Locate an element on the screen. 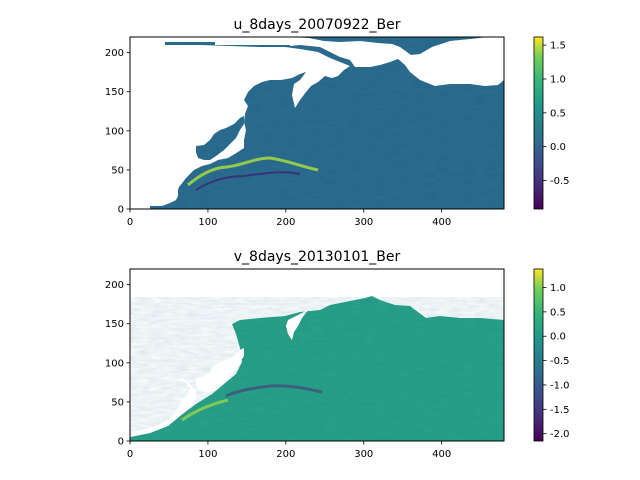 This screenshot has height=480, width=640. colorbar-tick-label: -1.0 is located at coordinates (560, 385).